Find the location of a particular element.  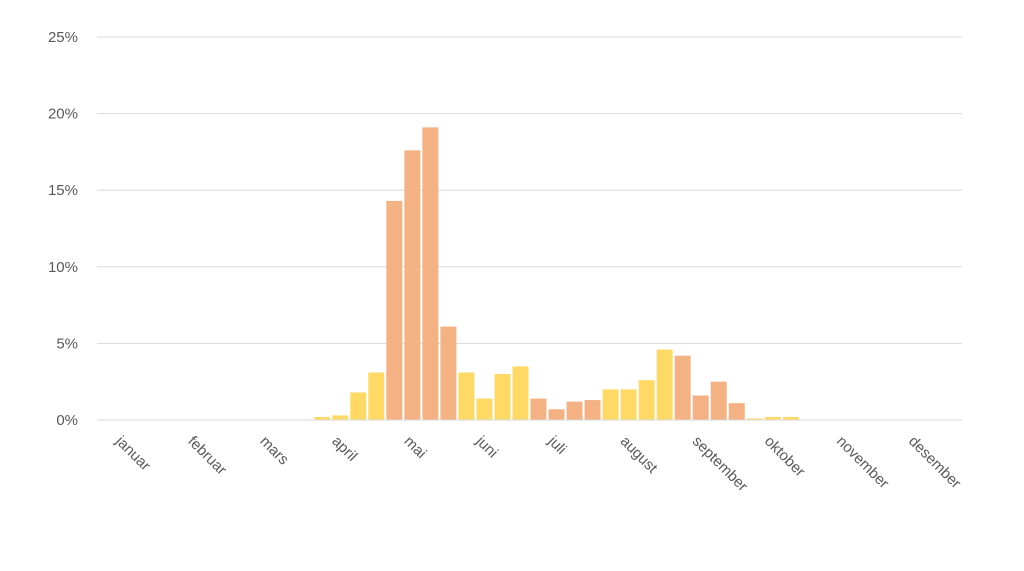

x-tick-label: april is located at coordinates (344, 449).